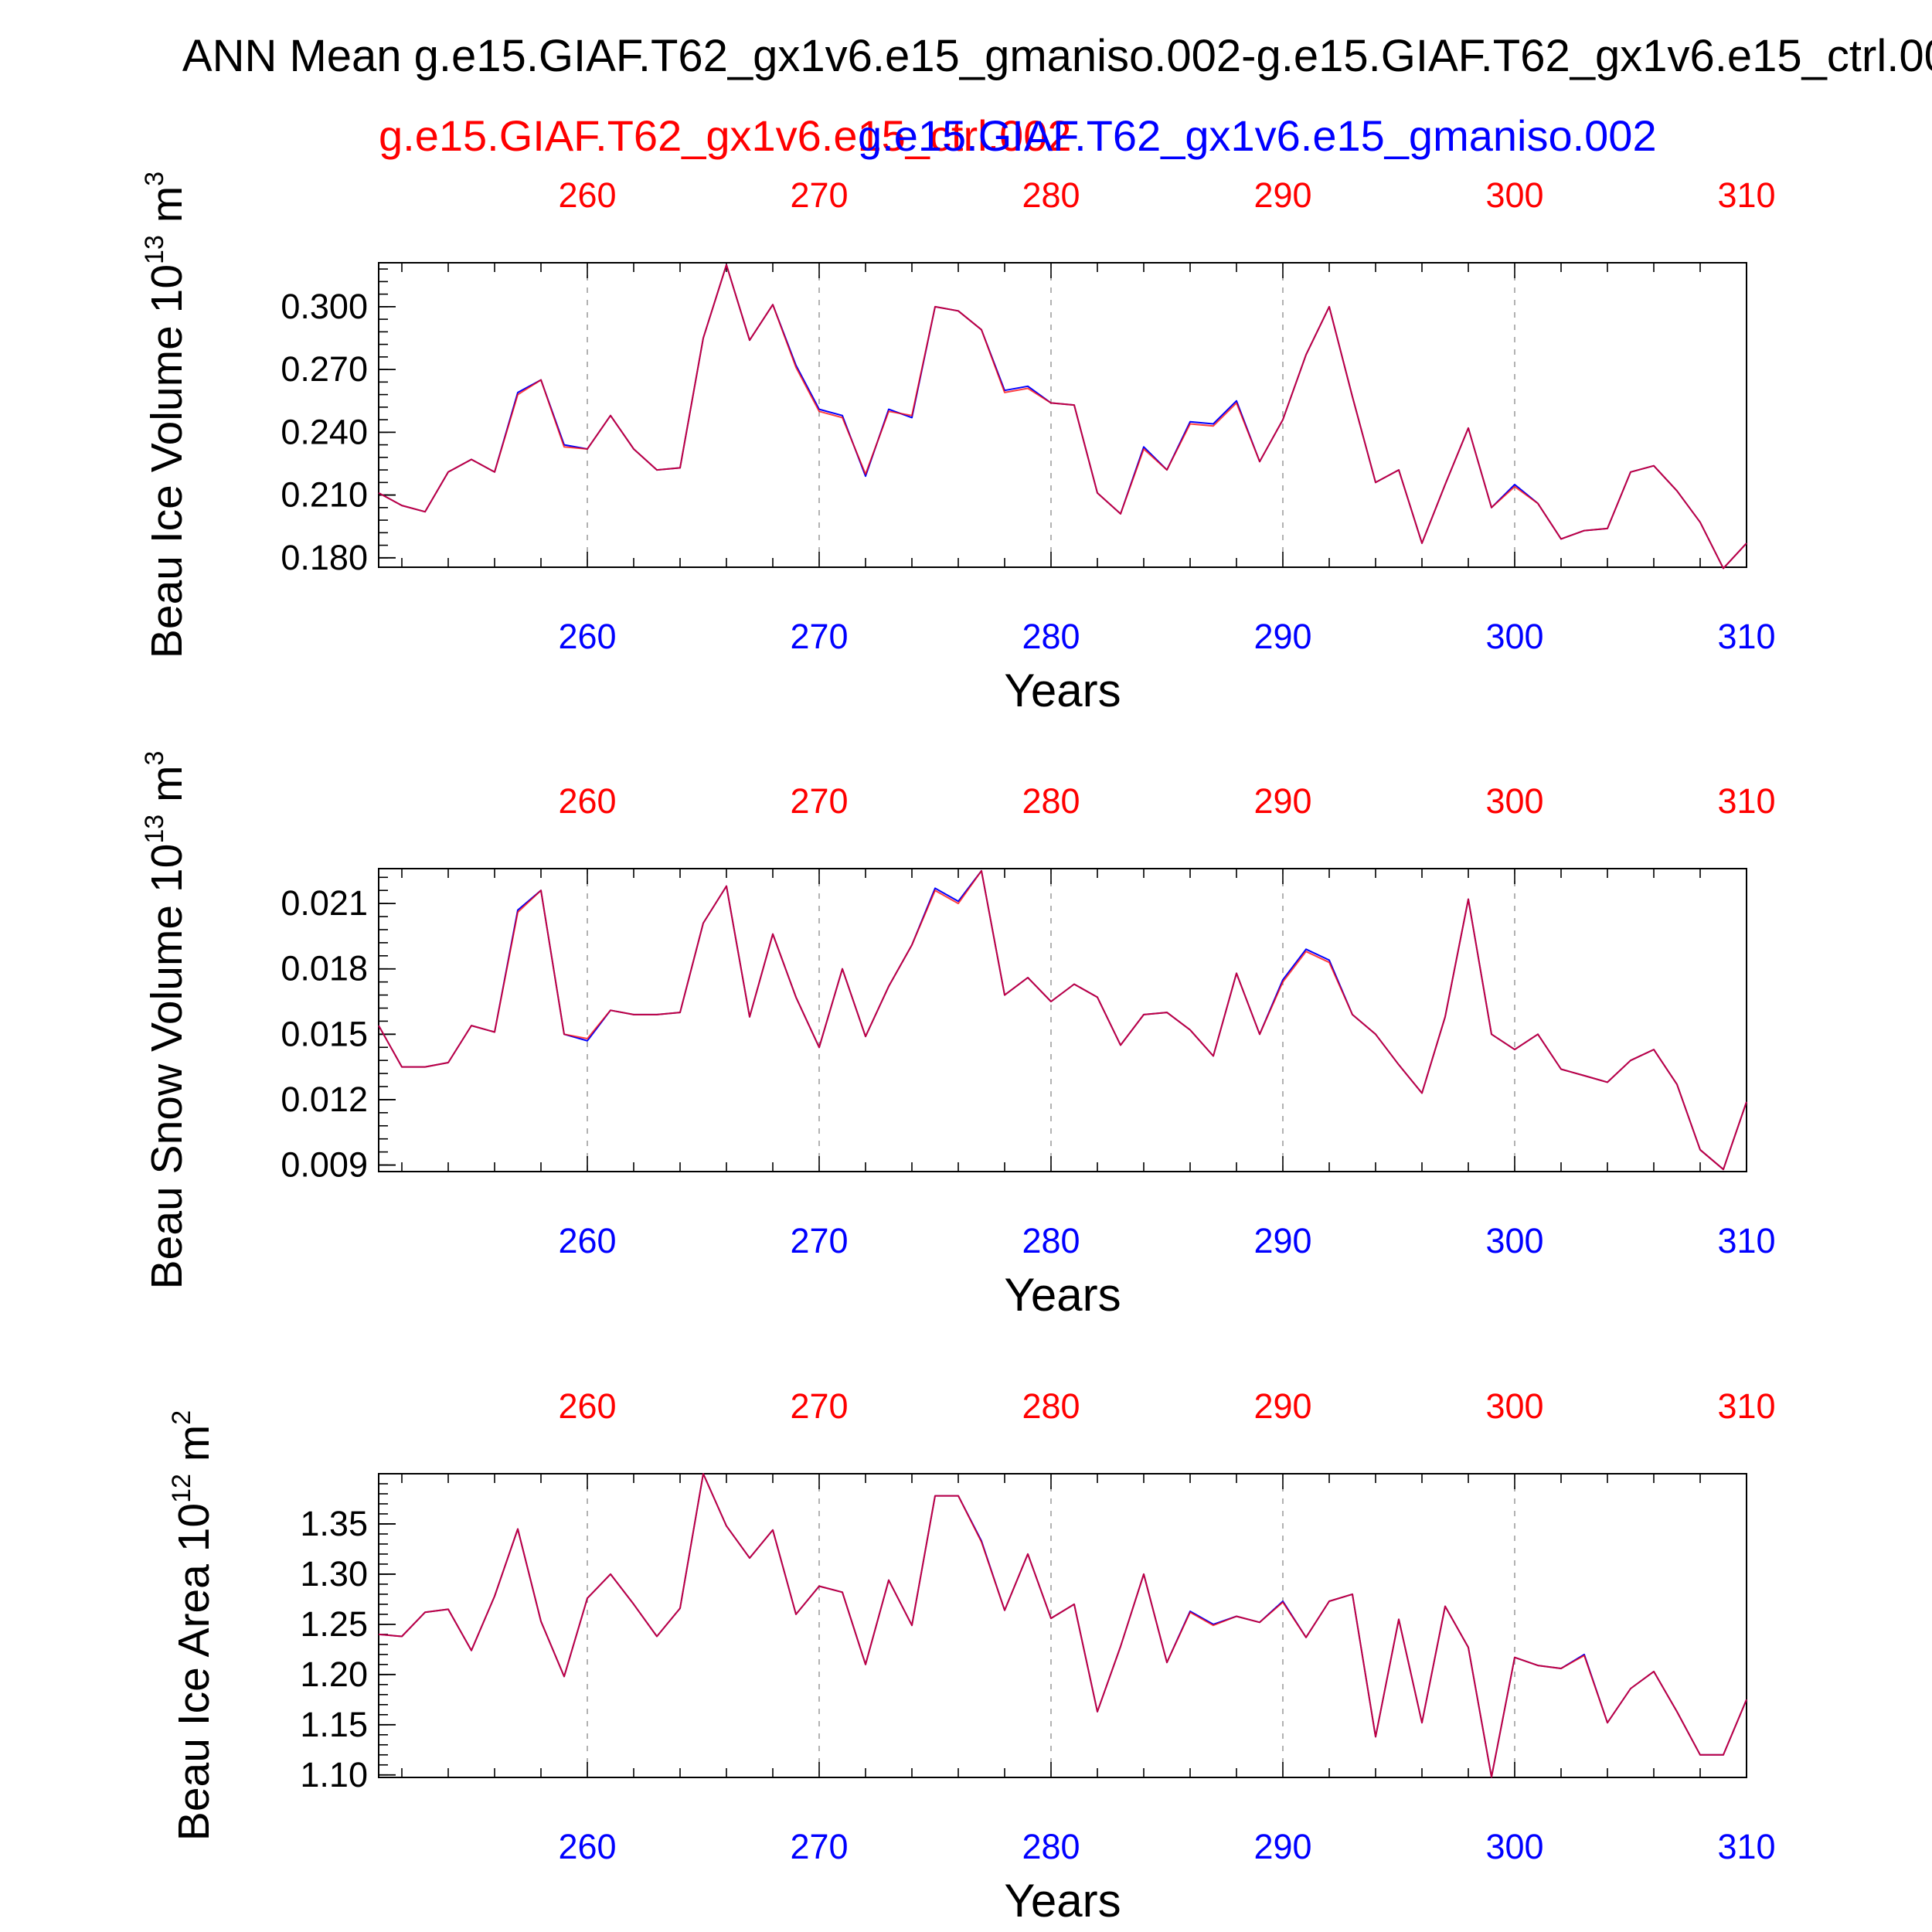 The image size is (1932, 1932). I want to click on y-axis-label: Beau Snow Volume 1013 m3, so click(166, 1020).